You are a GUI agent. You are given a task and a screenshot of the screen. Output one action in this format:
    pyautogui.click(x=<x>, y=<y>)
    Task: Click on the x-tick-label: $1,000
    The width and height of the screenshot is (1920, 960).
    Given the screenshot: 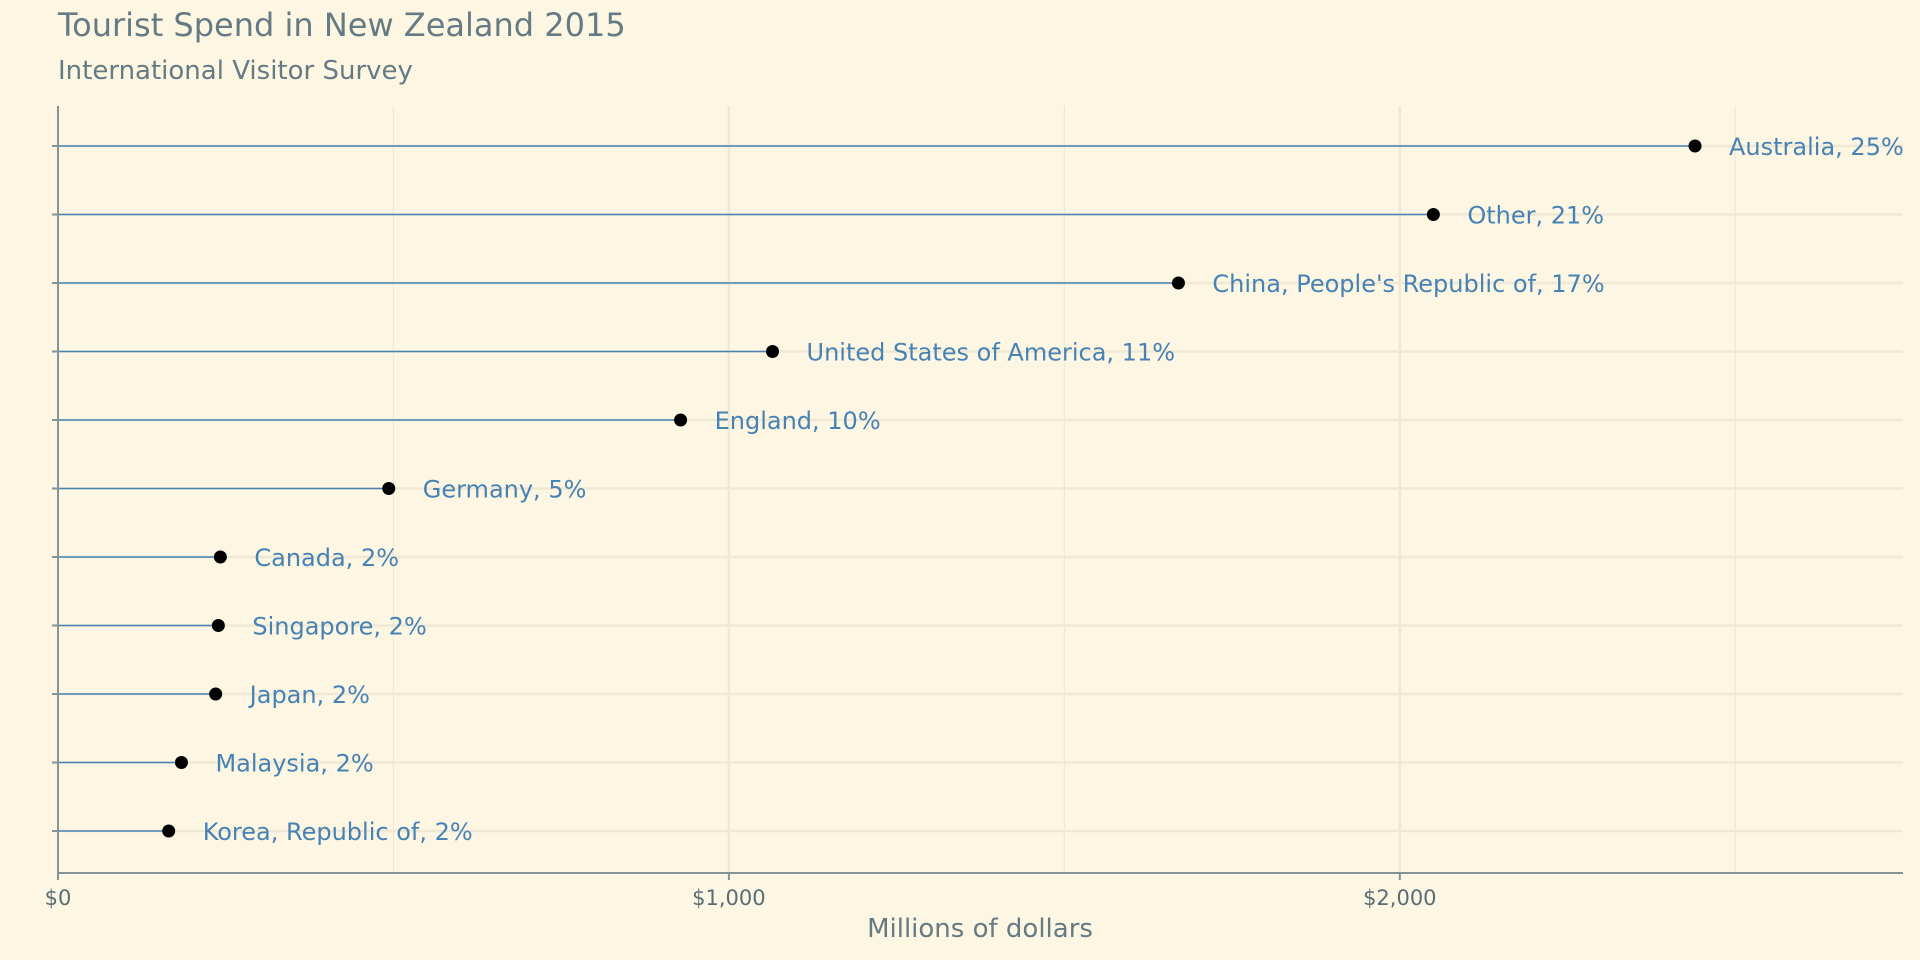 What is the action you would take?
    pyautogui.click(x=728, y=898)
    